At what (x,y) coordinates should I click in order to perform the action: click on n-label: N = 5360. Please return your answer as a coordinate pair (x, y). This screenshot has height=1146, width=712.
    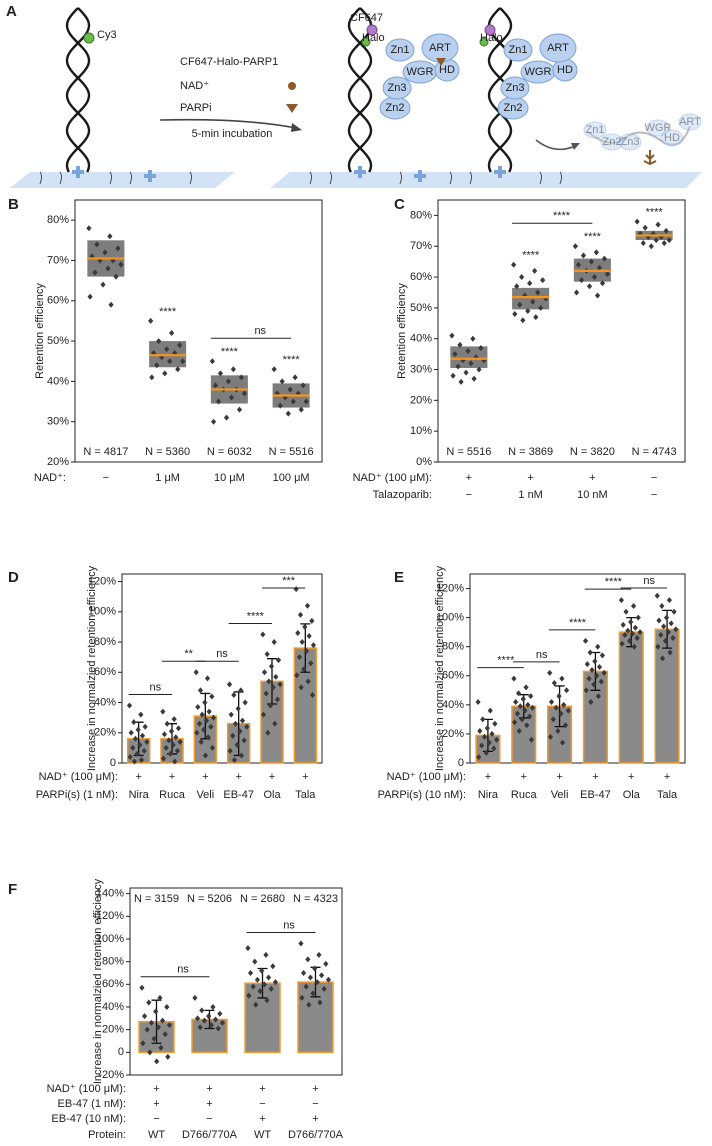
    Looking at the image, I should click on (167, 452).